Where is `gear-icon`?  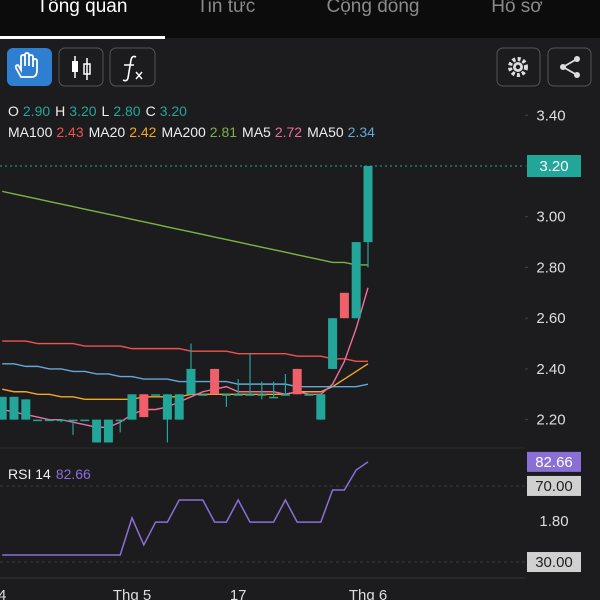
gear-icon is located at coordinates (518, 67).